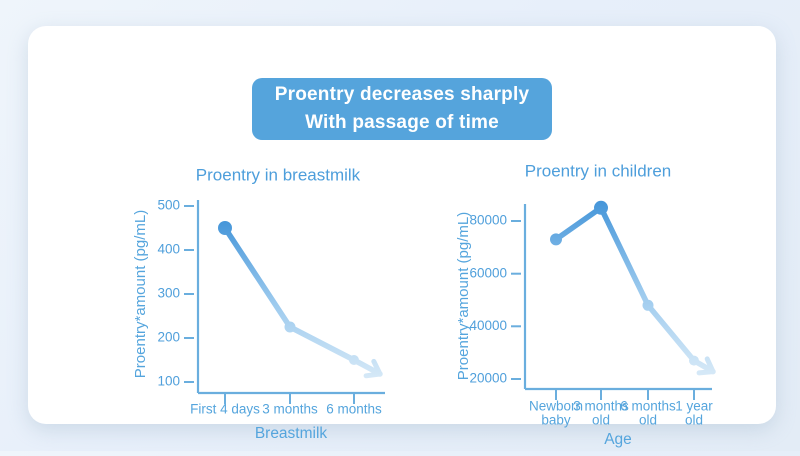  Describe the element at coordinates (556, 420) in the screenshot. I see `x-tick-label: baby` at that location.